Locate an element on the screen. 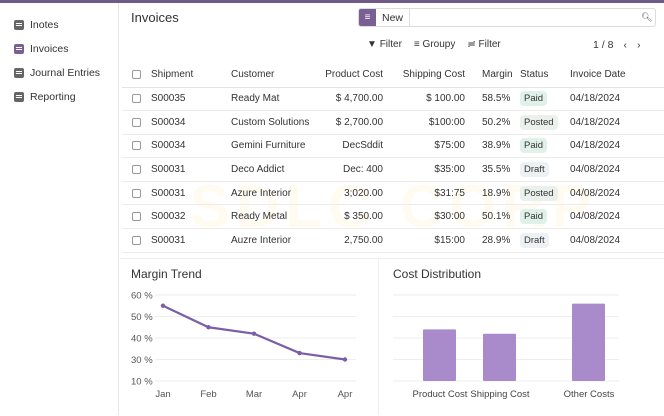 The image size is (664, 416). col-shipment: Shipment is located at coordinates (191, 75).